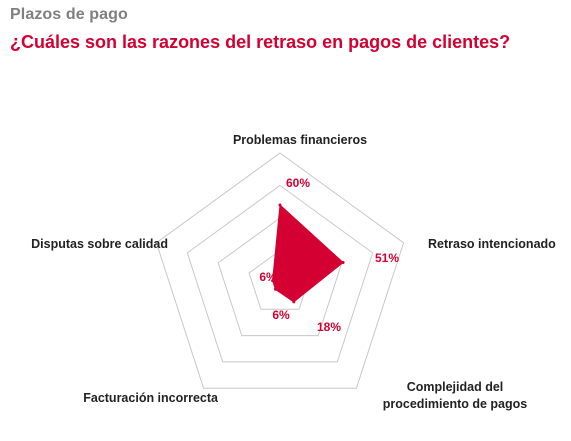 The image size is (571, 441). What do you see at coordinates (69, 14) in the screenshot?
I see `chart-title: Plazos de pago` at bounding box center [69, 14].